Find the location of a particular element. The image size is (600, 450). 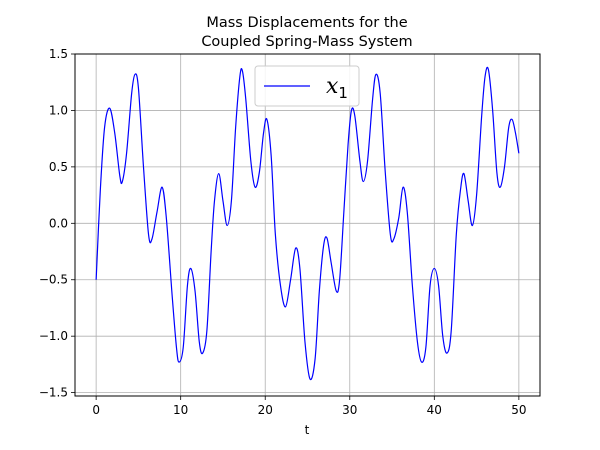

x-axis-label: t is located at coordinates (307, 430).